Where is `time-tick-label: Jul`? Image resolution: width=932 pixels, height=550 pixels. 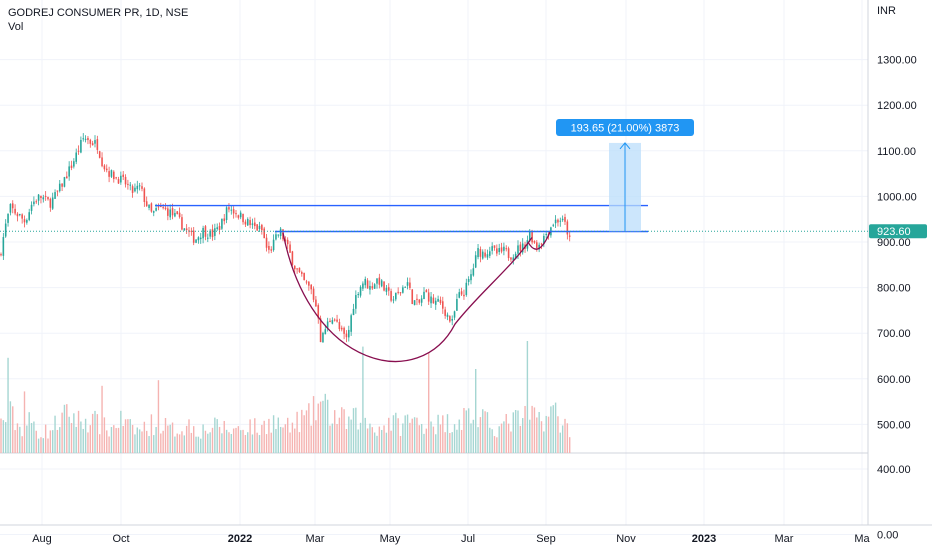 time-tick-label: Jul is located at coordinates (468, 539).